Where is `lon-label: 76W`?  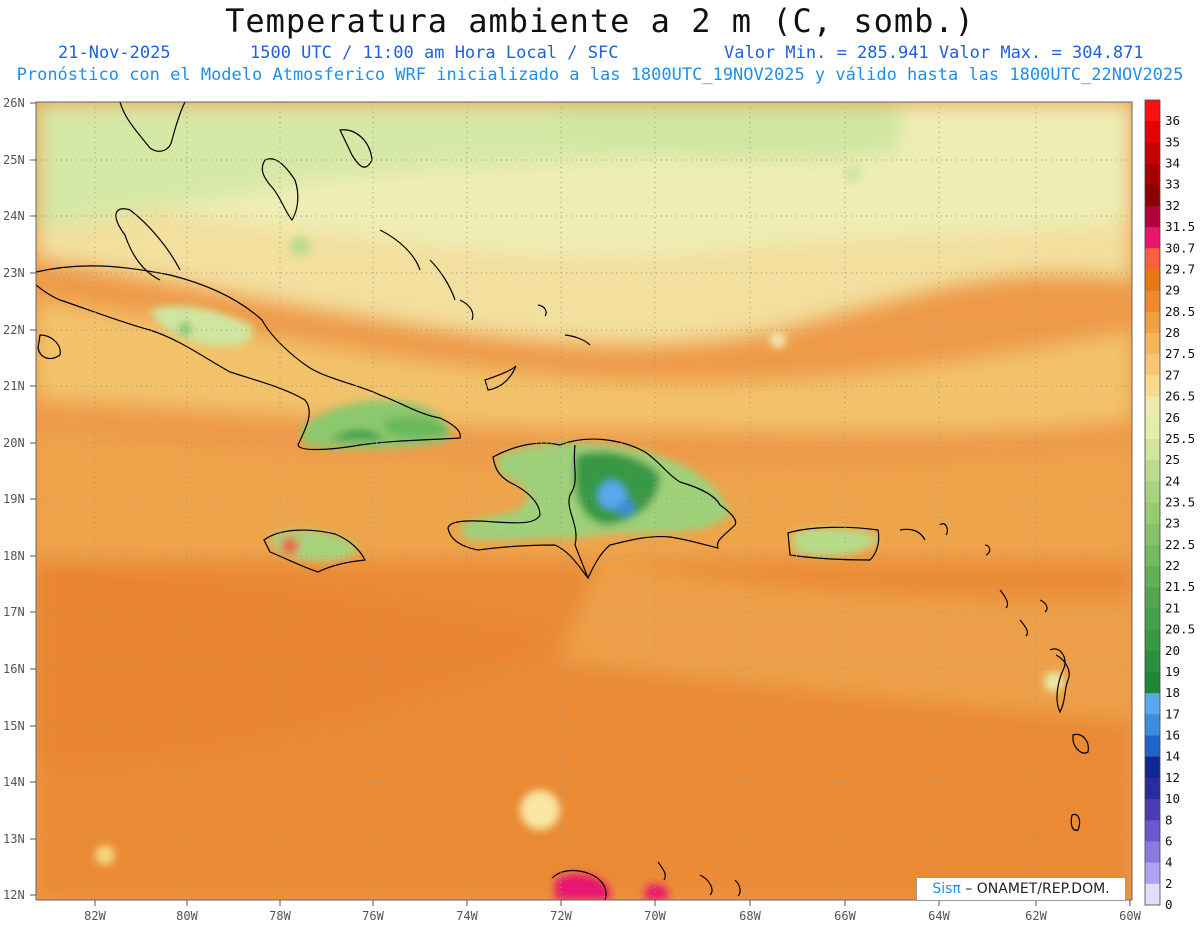 lon-label: 76W is located at coordinates (373, 916).